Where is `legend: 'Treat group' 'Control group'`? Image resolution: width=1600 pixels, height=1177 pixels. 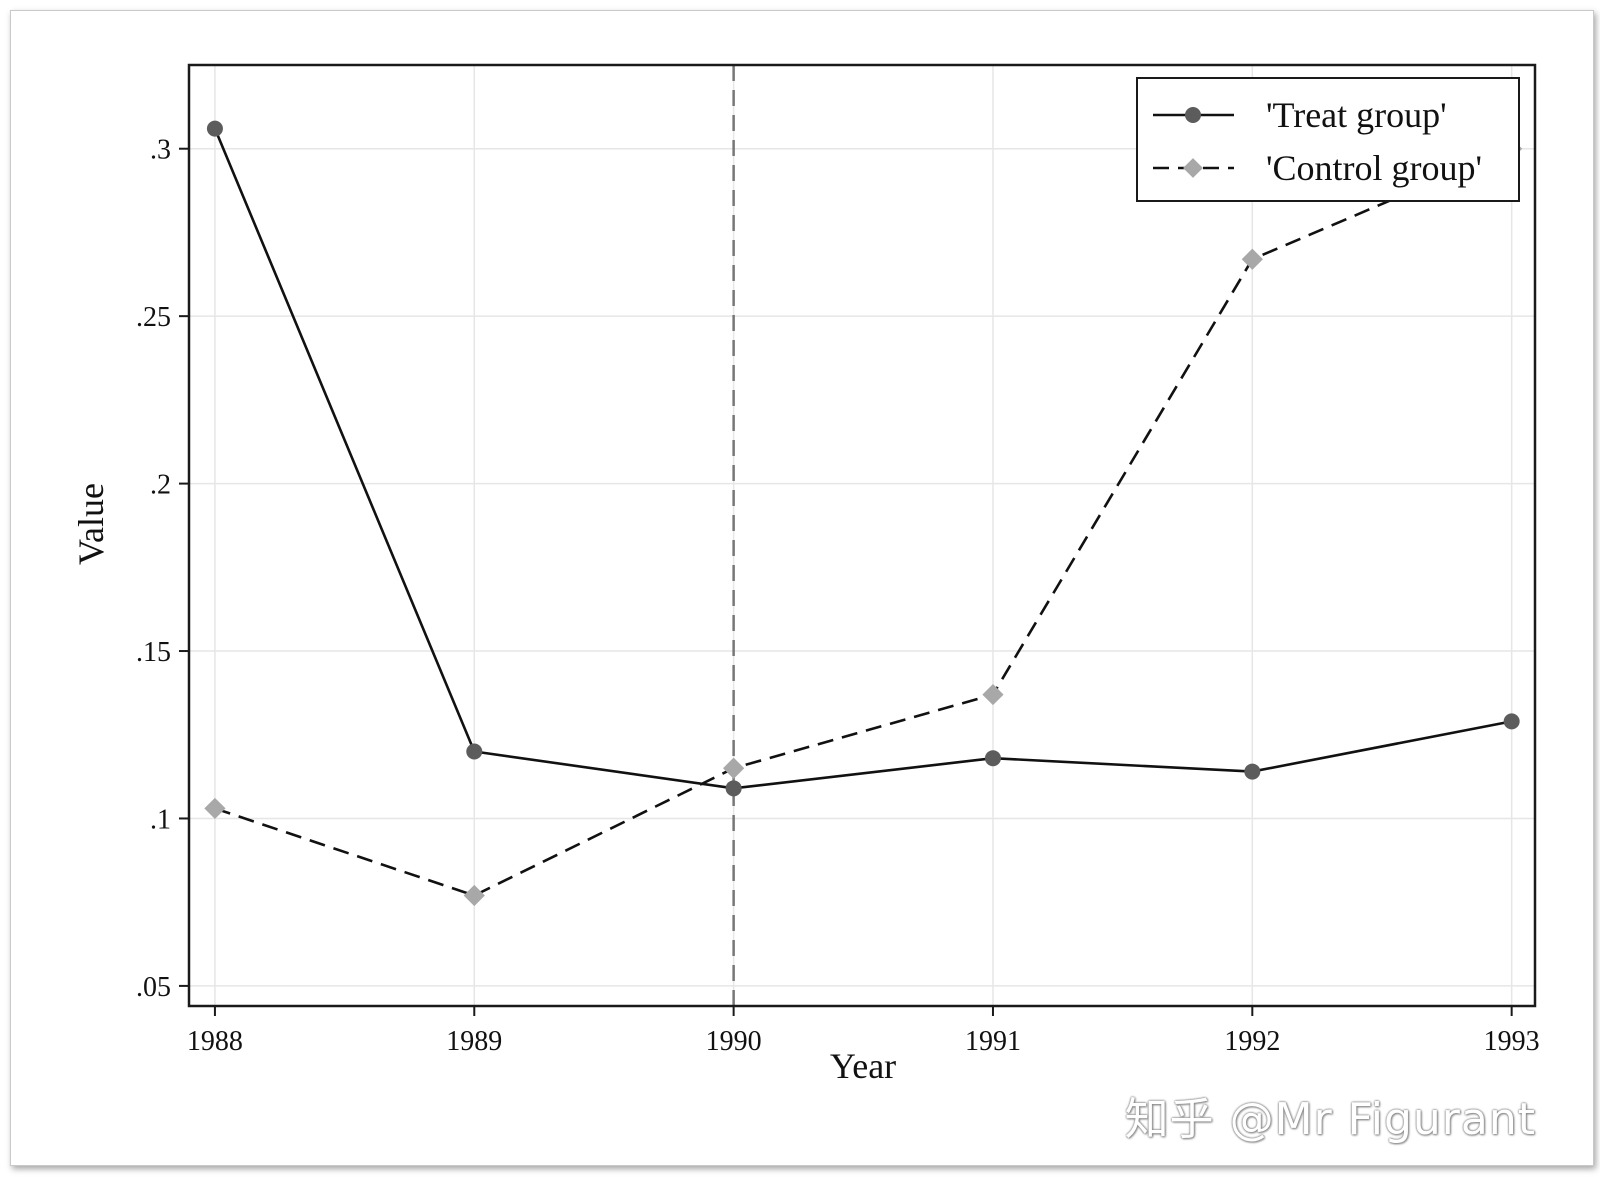
legend: 'Treat group' 'Control group' is located at coordinates (1328, 139).